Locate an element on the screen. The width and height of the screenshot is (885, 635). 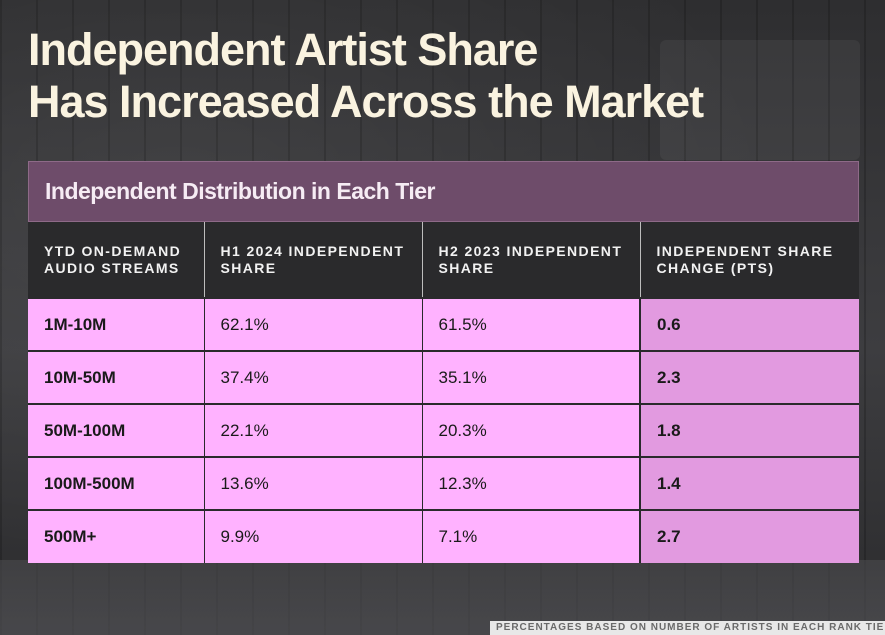
table-title: Independent Distribution in Each Tier is located at coordinates (443, 191).